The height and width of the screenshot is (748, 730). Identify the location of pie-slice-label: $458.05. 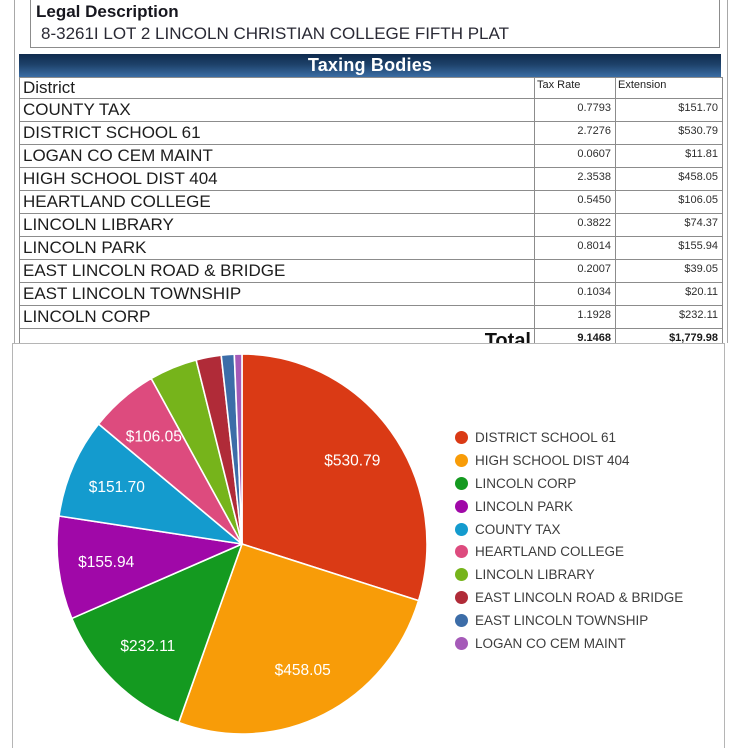
(303, 670).